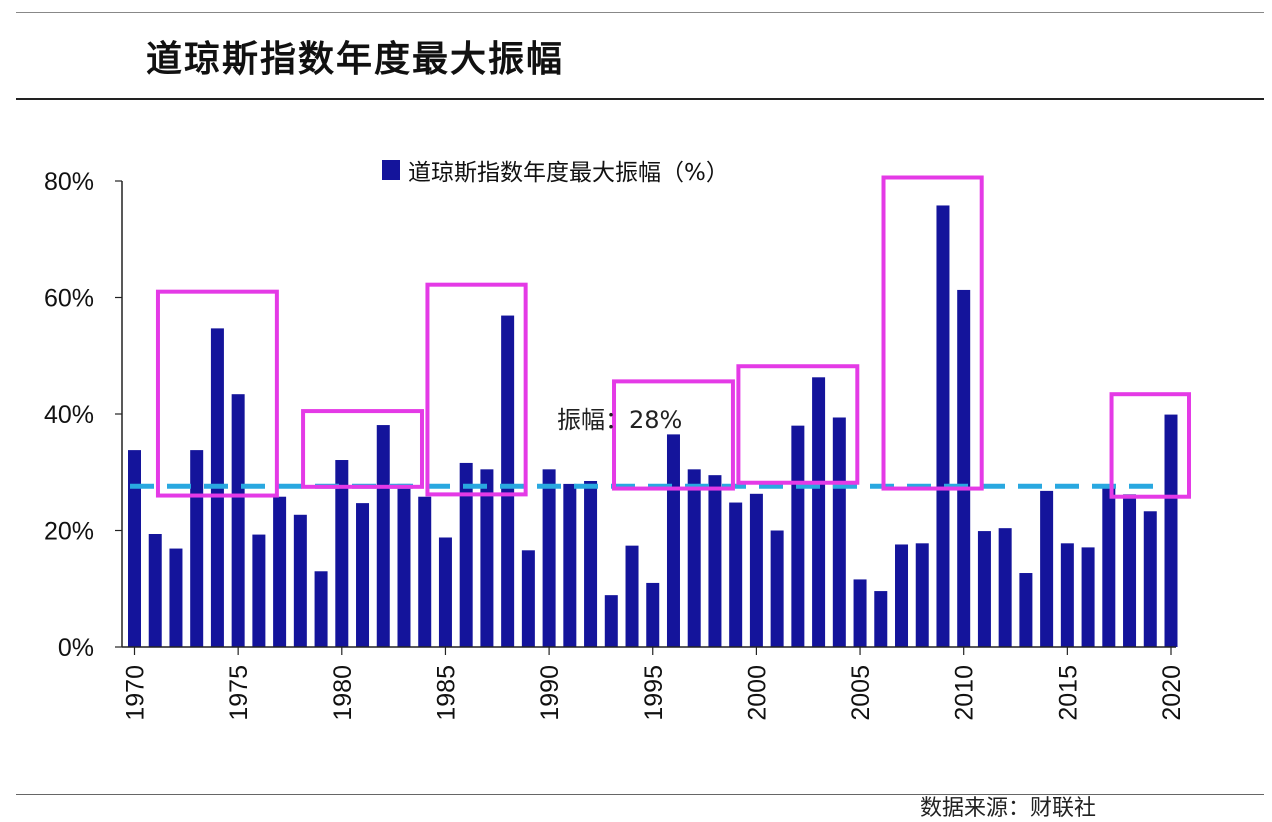 This screenshot has height=822, width=1272. Describe the element at coordinates (321, 609) in the screenshot. I see `bar-1979` at that location.